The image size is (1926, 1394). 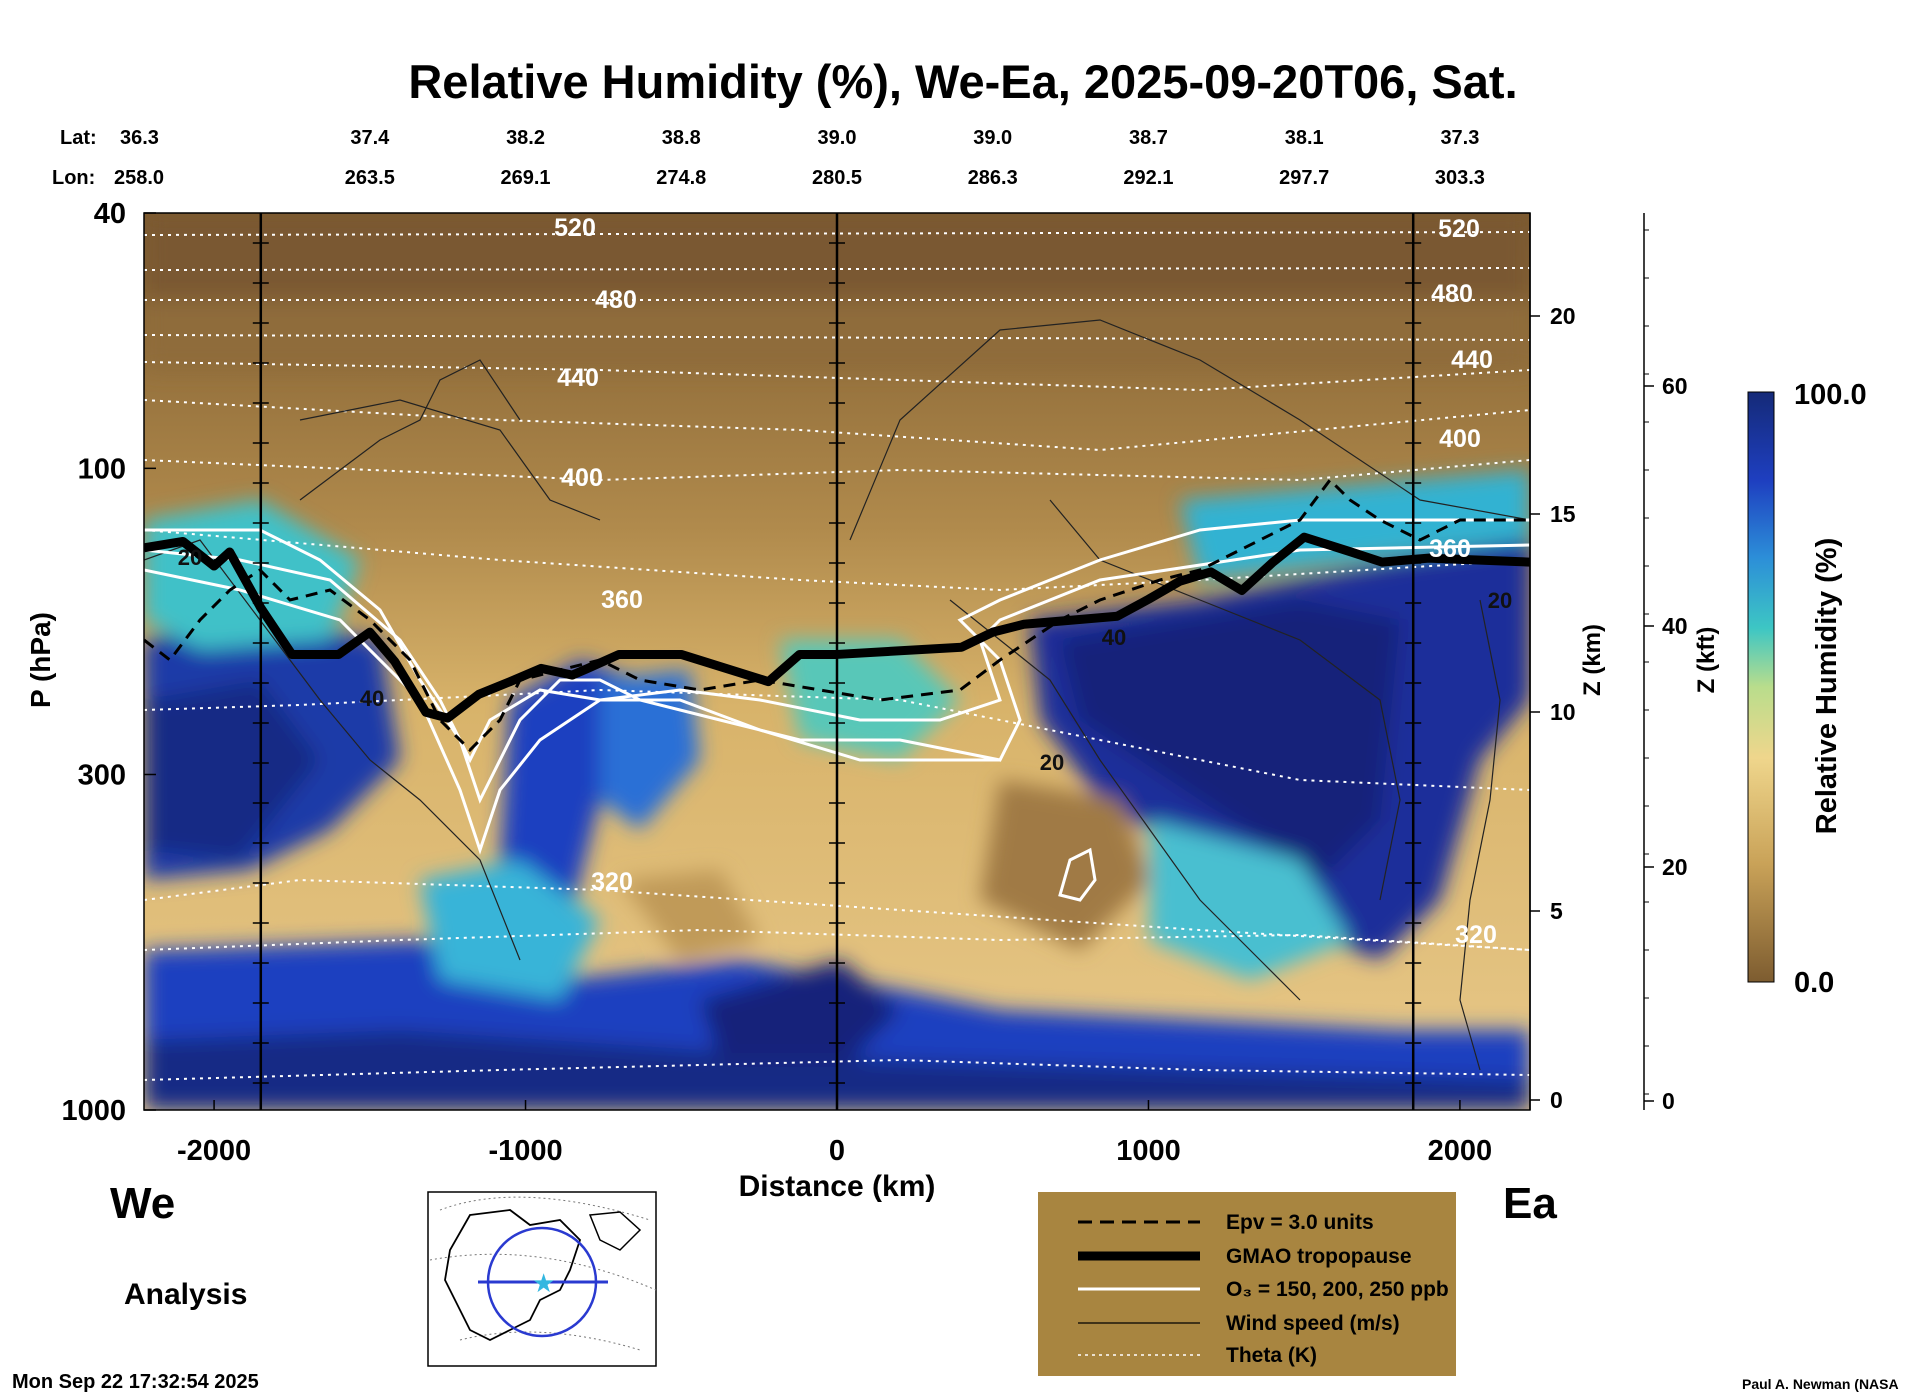 What do you see at coordinates (1313, 1323) in the screenshot?
I see `legend-wind: Wind speed (m/s)` at bounding box center [1313, 1323].